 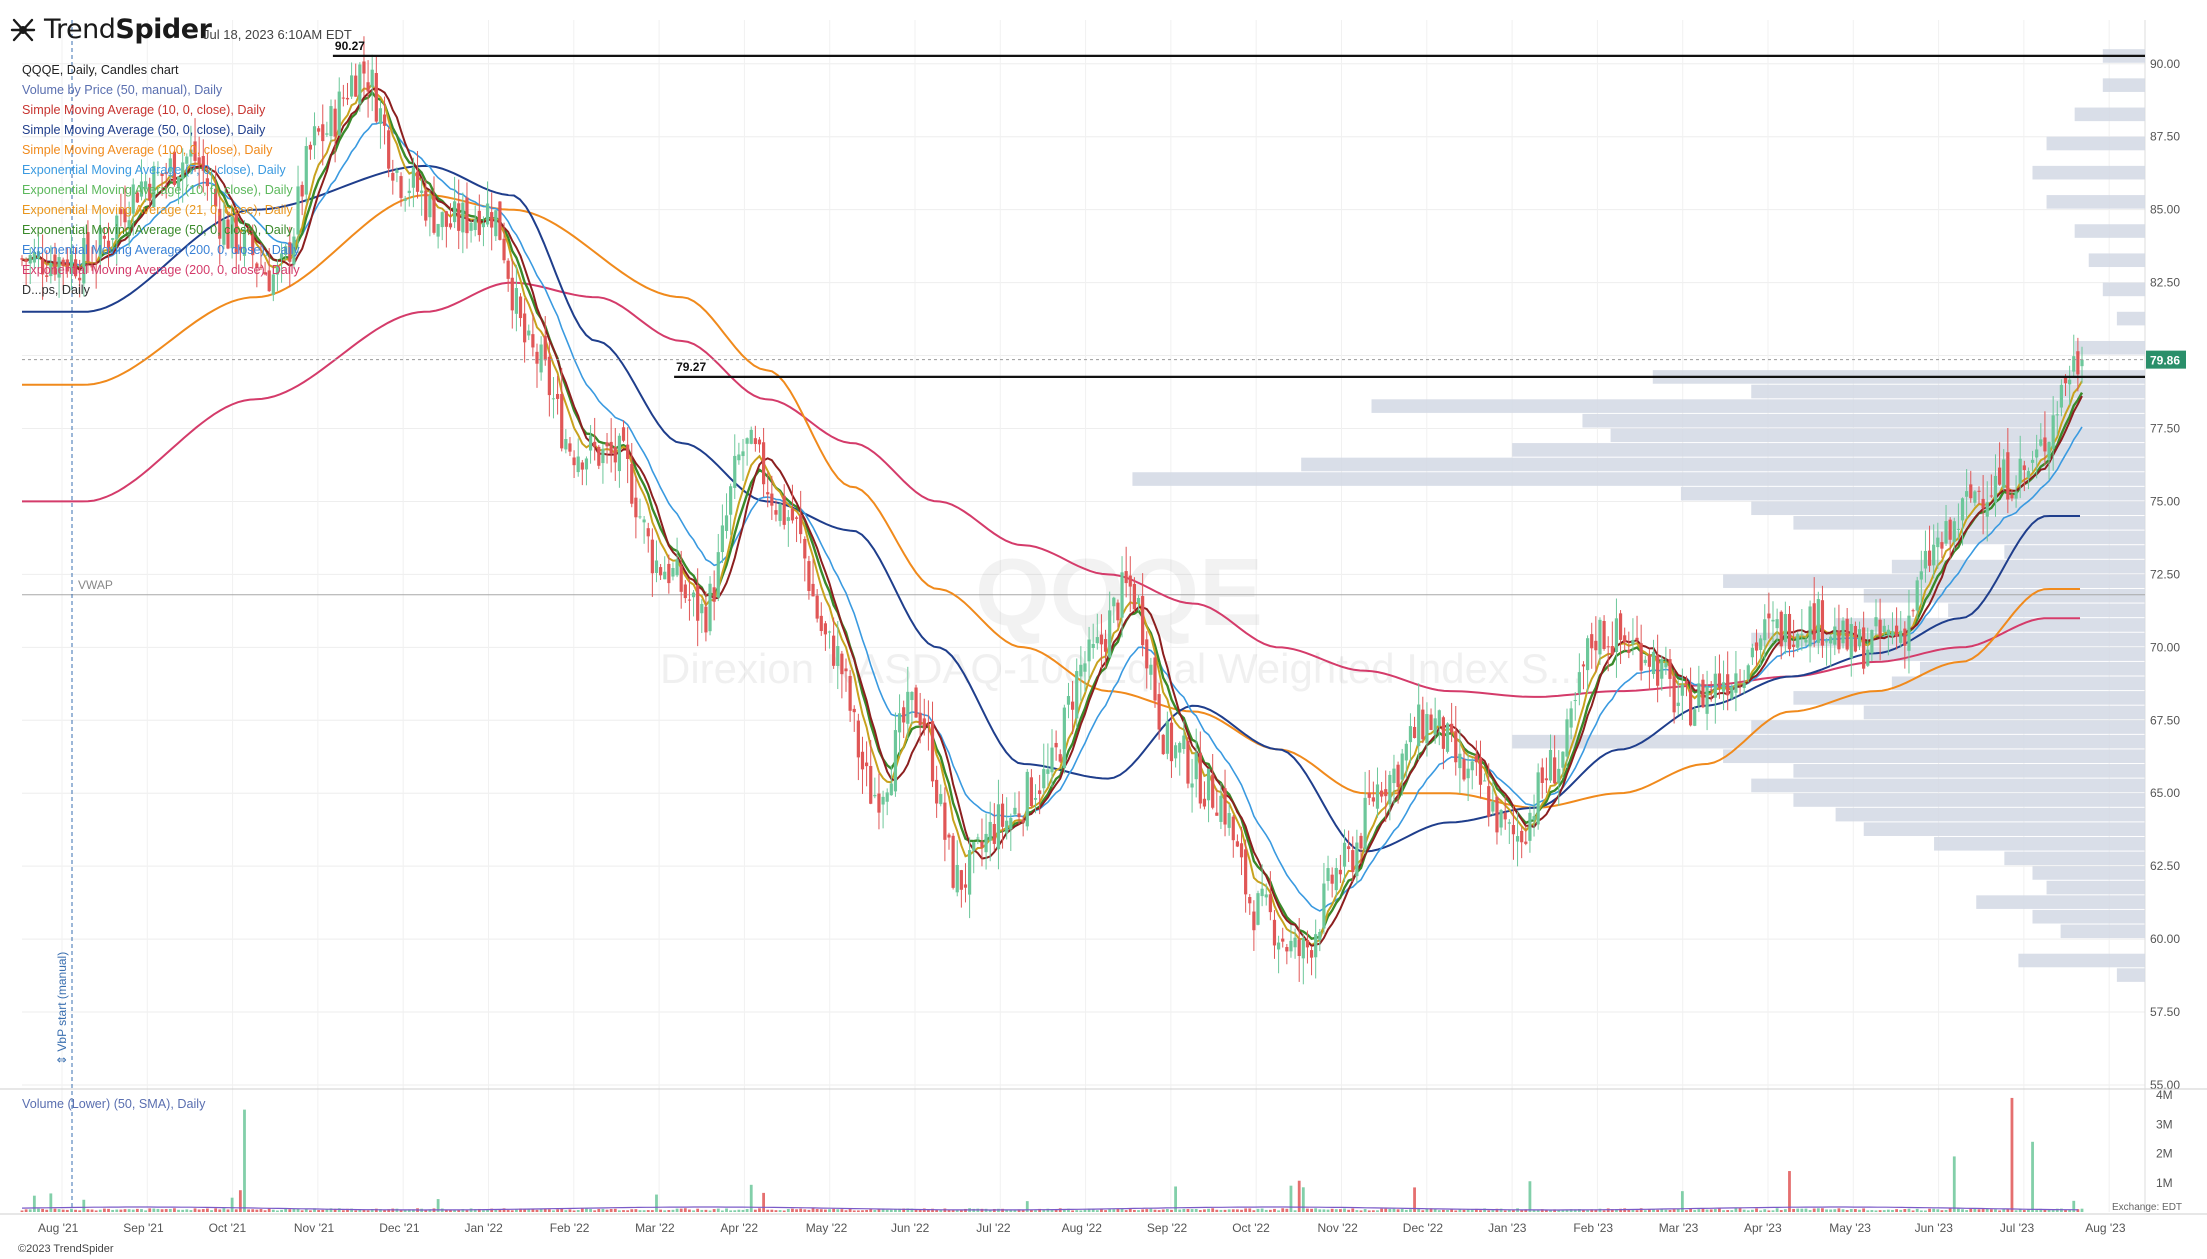 What do you see at coordinates (100, 70) in the screenshot?
I see `legend-main: QQQE, Daily, Candles chart` at bounding box center [100, 70].